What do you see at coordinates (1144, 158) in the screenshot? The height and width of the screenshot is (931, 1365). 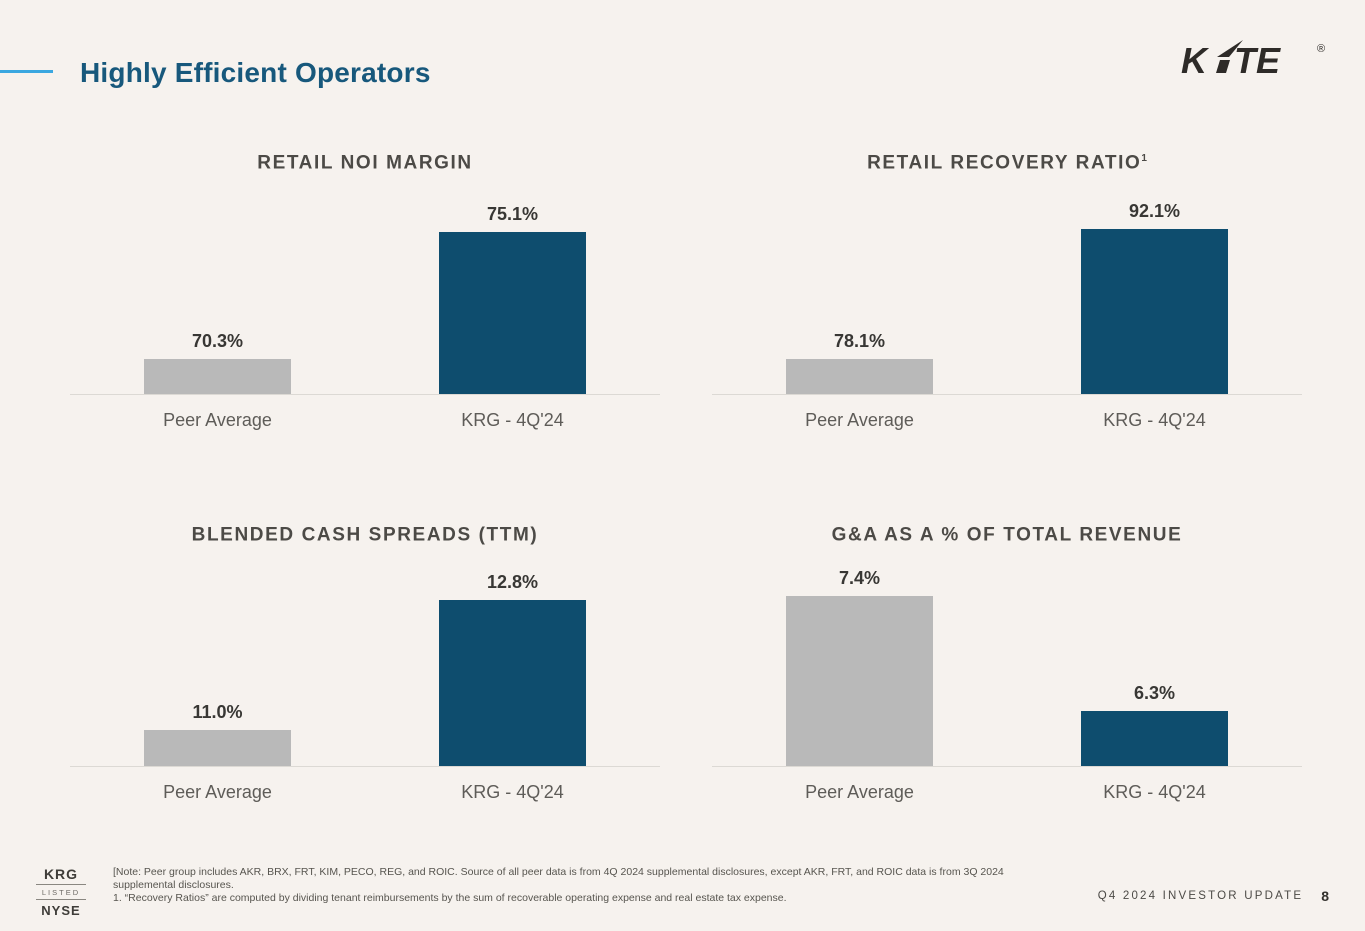 I see `chart-title-superscript: 1` at bounding box center [1144, 158].